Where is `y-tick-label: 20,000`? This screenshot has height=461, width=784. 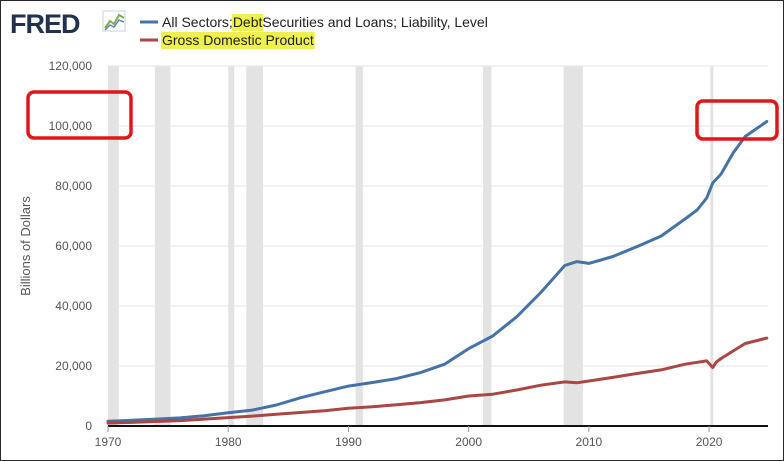
y-tick-label: 20,000 is located at coordinates (73, 366).